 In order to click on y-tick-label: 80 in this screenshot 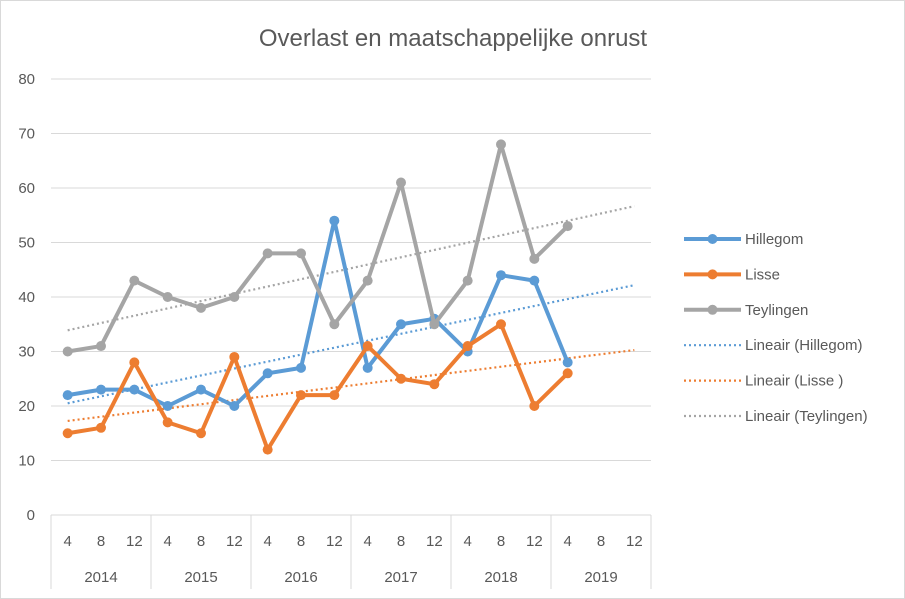, I will do `click(26, 79)`.